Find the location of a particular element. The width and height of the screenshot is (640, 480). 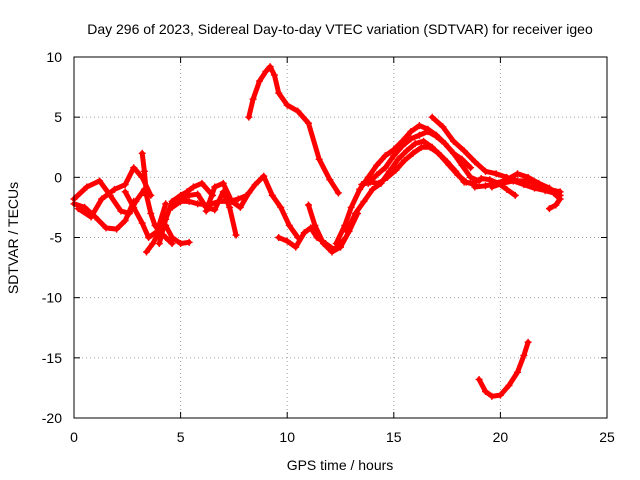

series-s5 is located at coordinates (157, 198).